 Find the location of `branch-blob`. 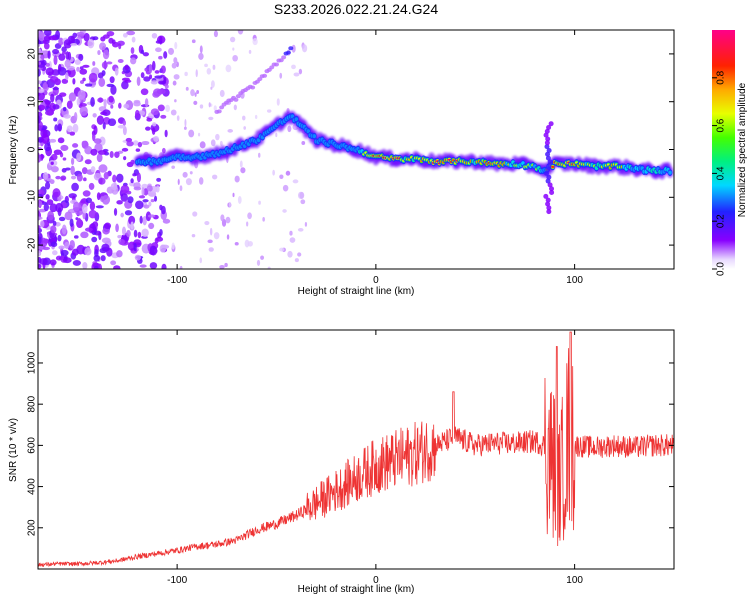

branch-blob is located at coordinates (291, 48).